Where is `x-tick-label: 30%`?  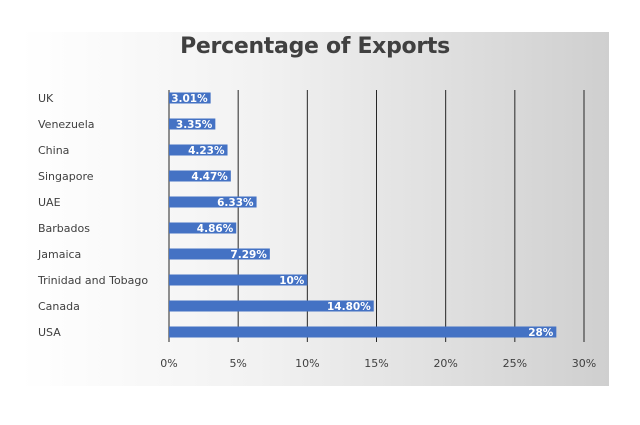 x-tick-label: 30% is located at coordinates (584, 363).